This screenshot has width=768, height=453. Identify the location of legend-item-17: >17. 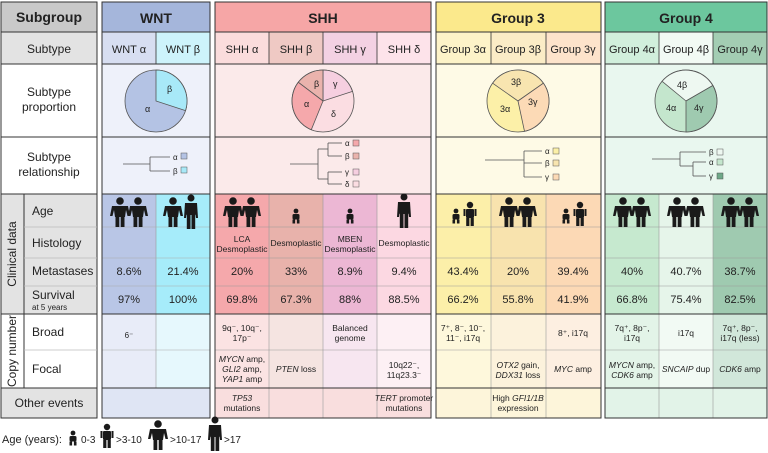
(232, 440).